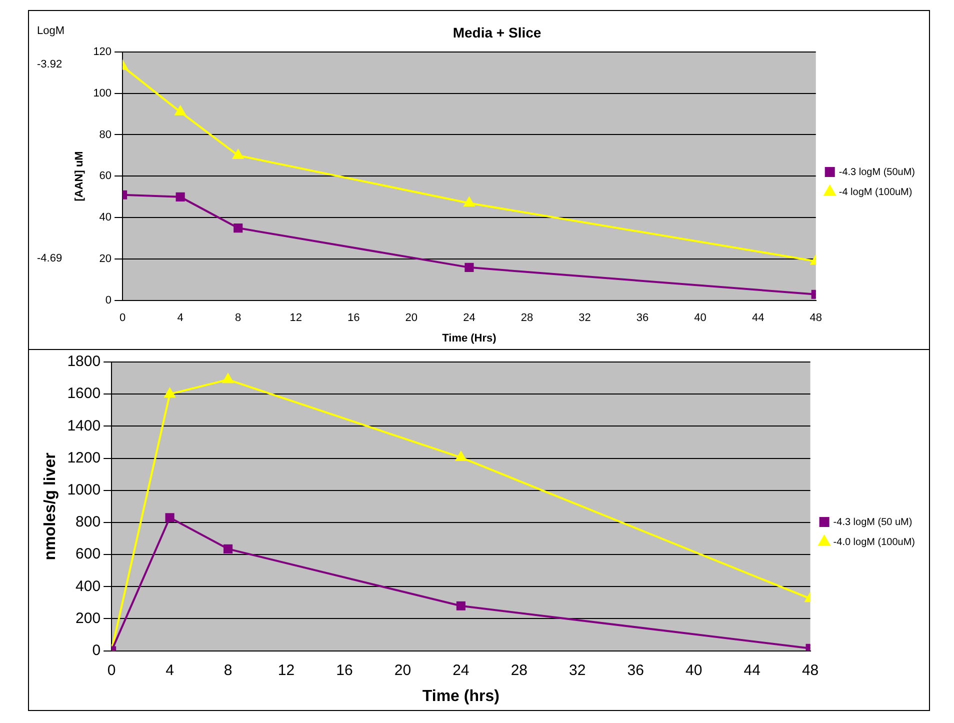 This screenshot has height=723, width=954. What do you see at coordinates (105, 134) in the screenshot?
I see `y-tick-label: 80` at bounding box center [105, 134].